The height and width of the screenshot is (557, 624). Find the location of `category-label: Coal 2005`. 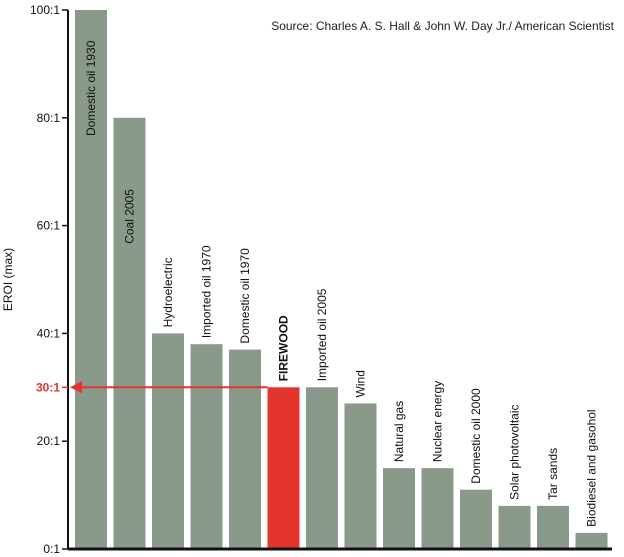

category-label: Coal 2005 is located at coordinates (130, 216).